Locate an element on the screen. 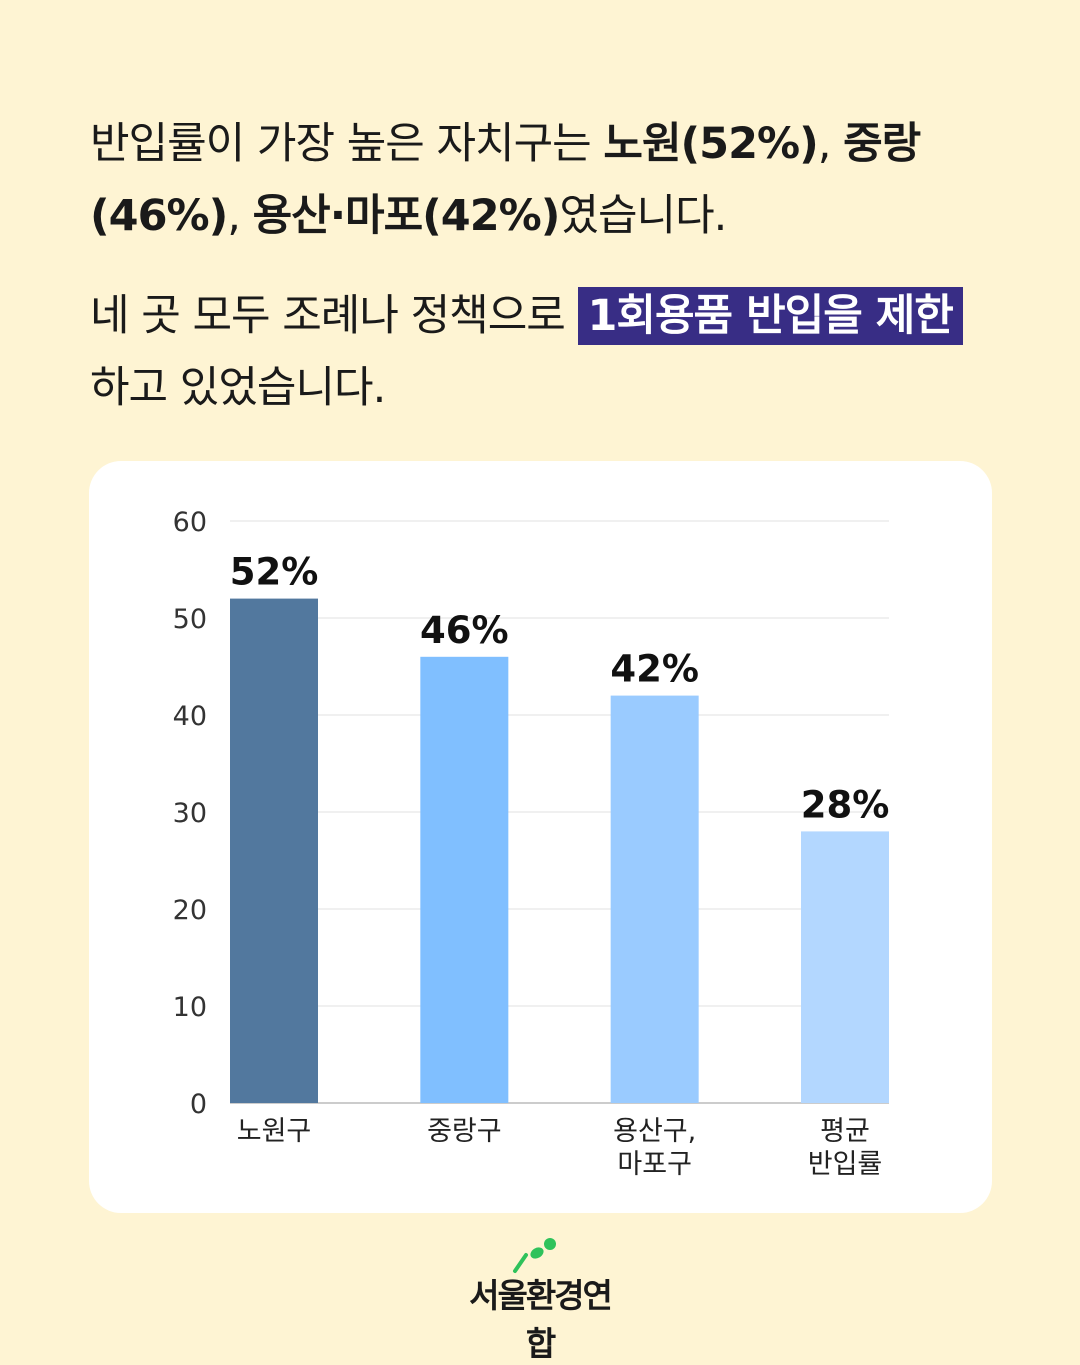  summary-bold-yongsan-mapo: 용산·마포(42%) is located at coordinates (406, 216).